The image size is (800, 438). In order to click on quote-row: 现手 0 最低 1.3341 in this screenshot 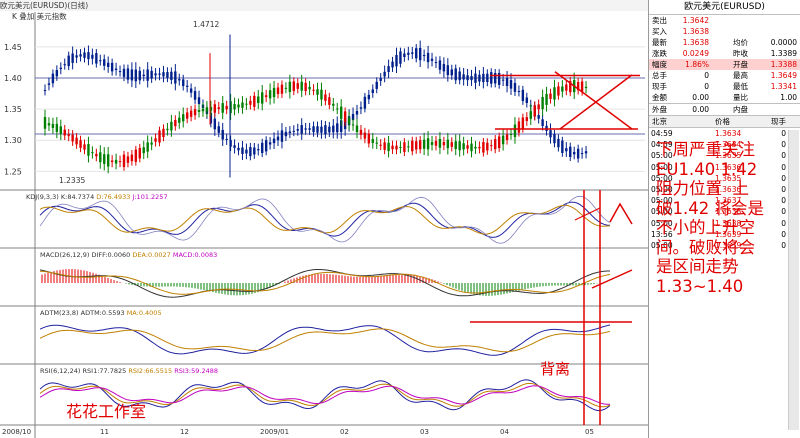, I will do `click(724, 86)`.